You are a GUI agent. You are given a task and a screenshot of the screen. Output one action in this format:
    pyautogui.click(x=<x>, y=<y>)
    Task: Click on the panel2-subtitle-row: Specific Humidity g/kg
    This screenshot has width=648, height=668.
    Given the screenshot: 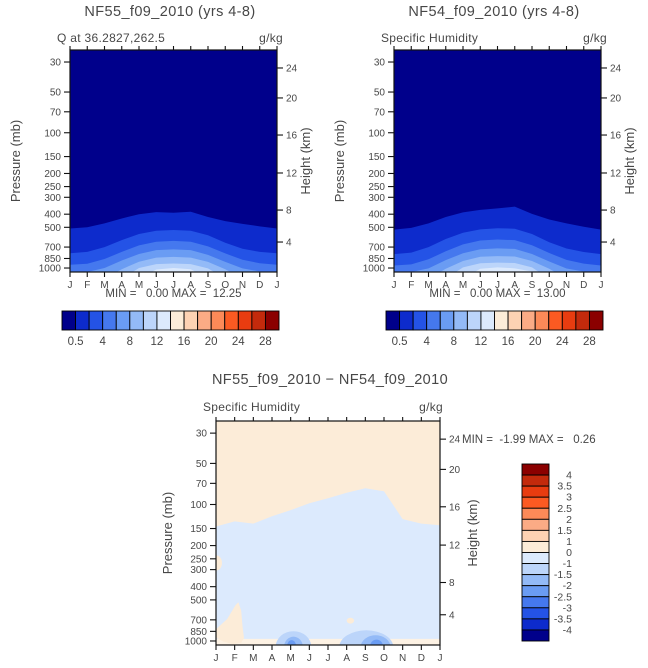 What is the action you would take?
    pyautogui.click(x=494, y=38)
    